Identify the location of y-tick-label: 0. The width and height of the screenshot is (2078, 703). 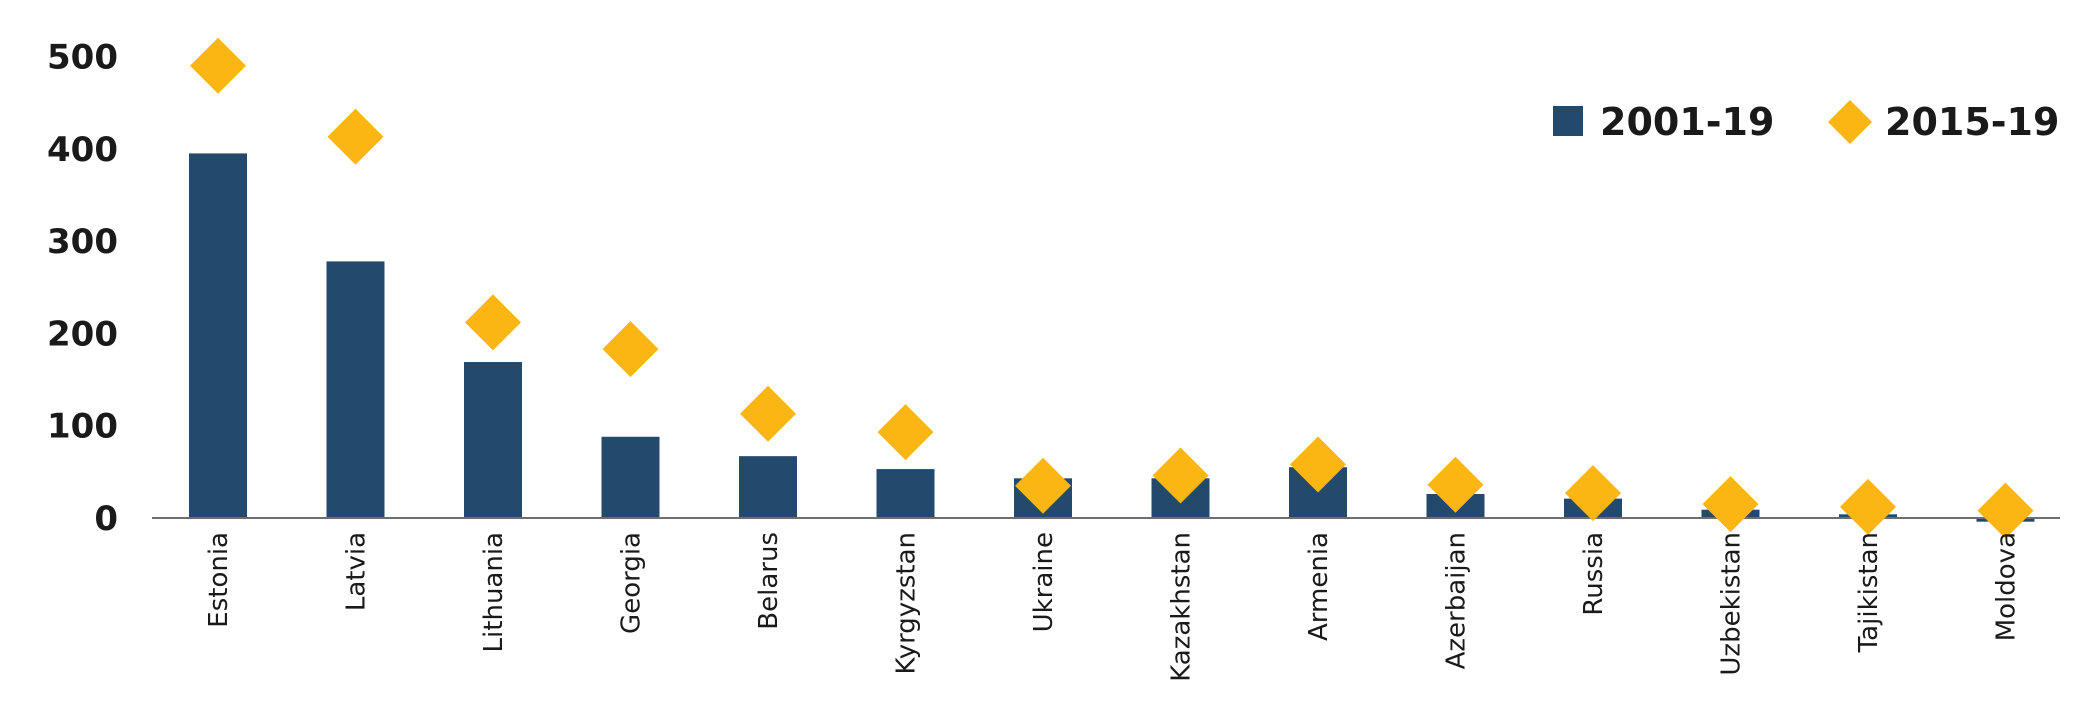
(106, 519).